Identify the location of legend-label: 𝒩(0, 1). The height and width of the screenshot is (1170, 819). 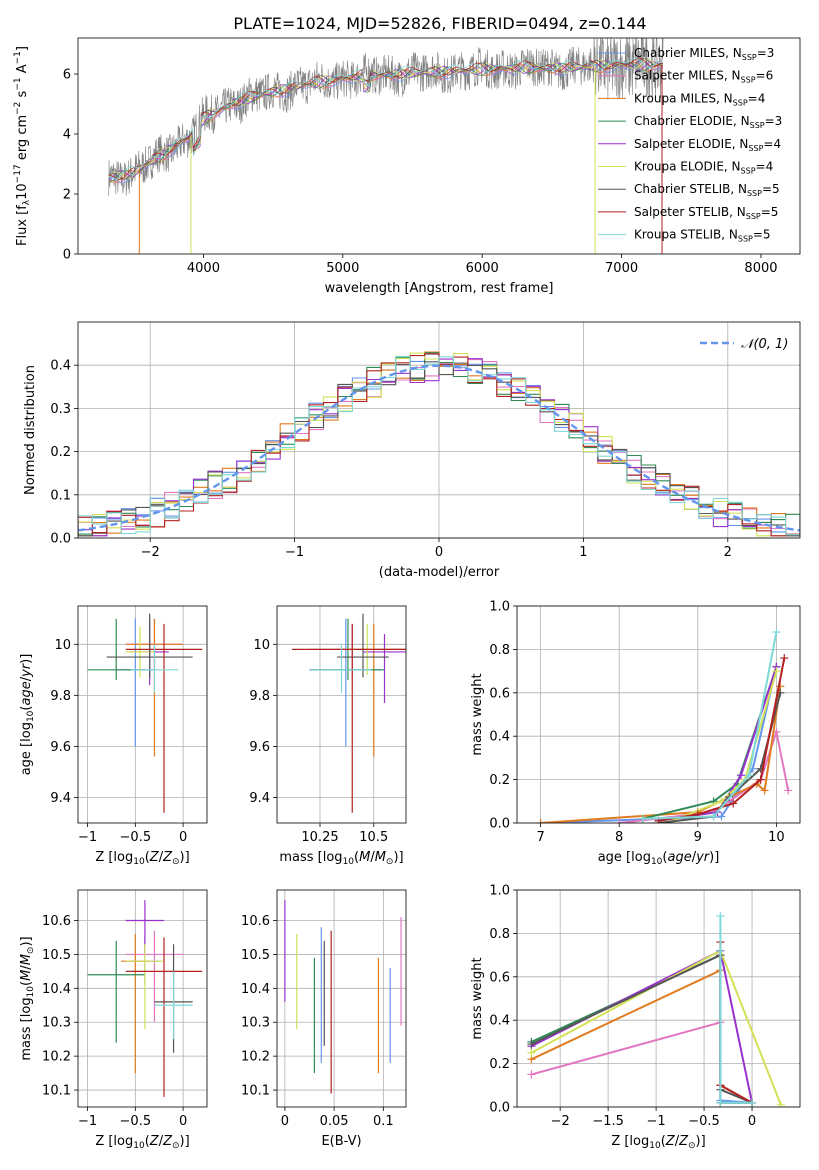
(764, 344).